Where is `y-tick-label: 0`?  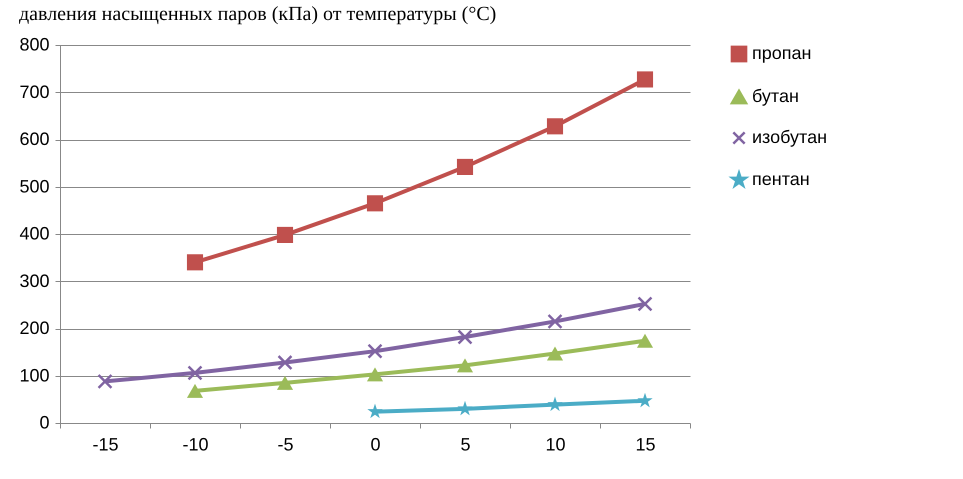 y-tick-label: 0 is located at coordinates (44, 422).